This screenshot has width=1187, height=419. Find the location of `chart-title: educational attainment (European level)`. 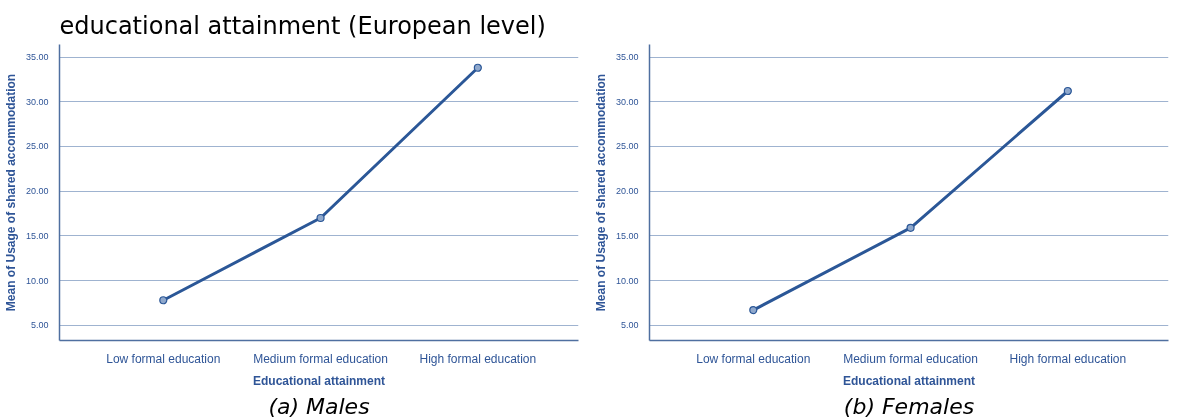

chart-title: educational attainment (European level) is located at coordinates (302, 25).